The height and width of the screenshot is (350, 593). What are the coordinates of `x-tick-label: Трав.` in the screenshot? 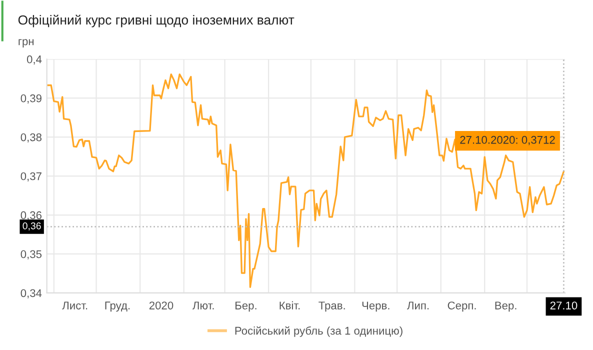 It's located at (331, 307).